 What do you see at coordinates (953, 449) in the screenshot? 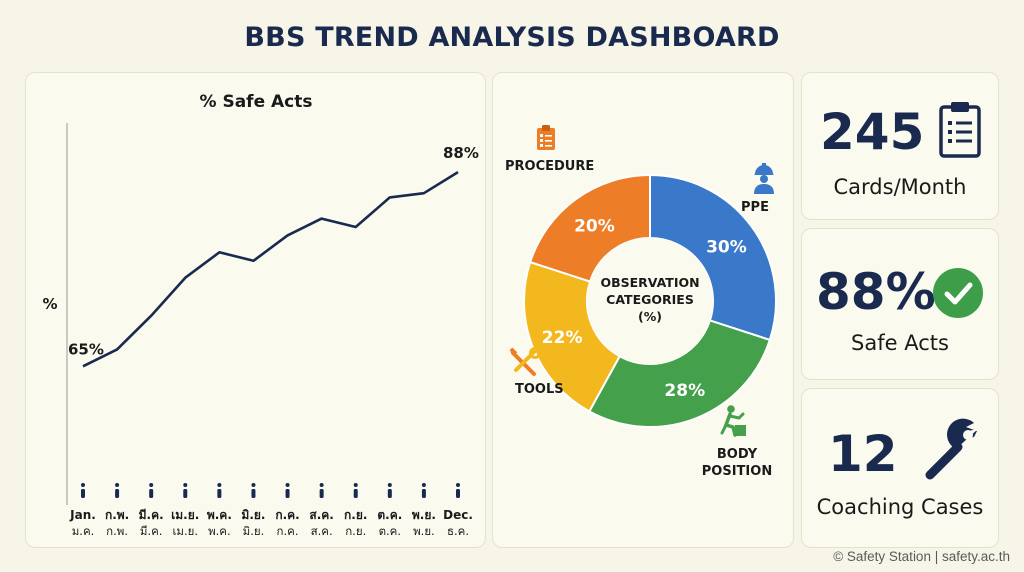
I see `wrench-icon` at bounding box center [953, 449].